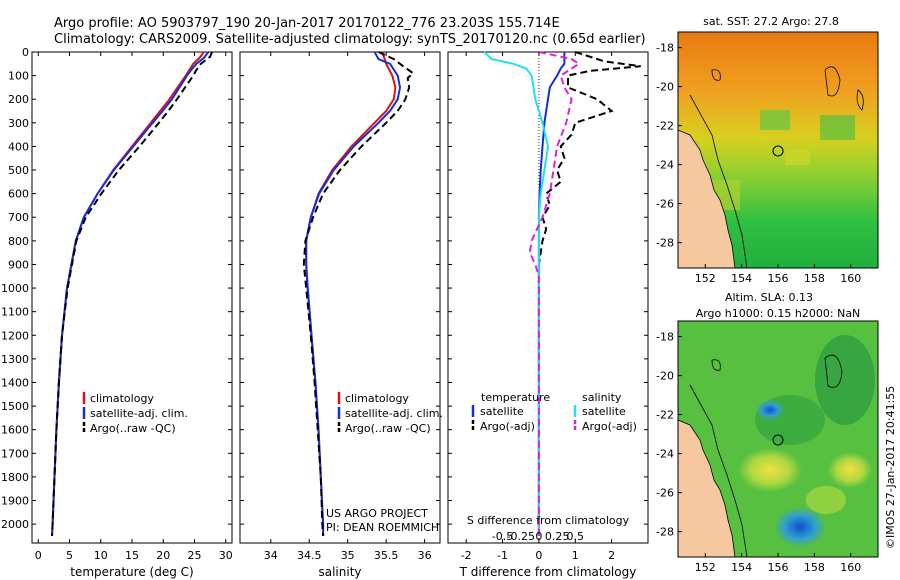 The height and width of the screenshot is (580, 900). I want to click on legend-temperature-title: temperature, so click(515, 397).